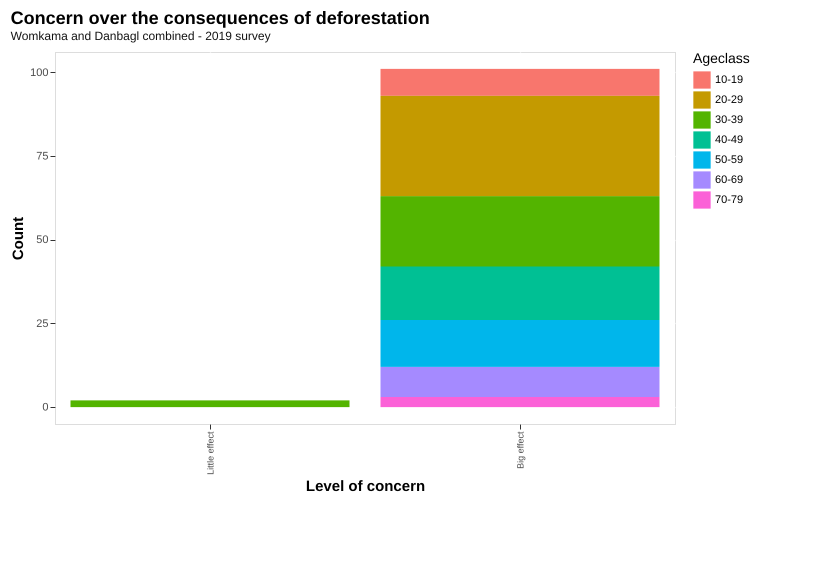 The width and height of the screenshot is (832, 587). Describe the element at coordinates (220, 18) in the screenshot. I see `chart-title: Concern over the consequences of deforestation` at that location.